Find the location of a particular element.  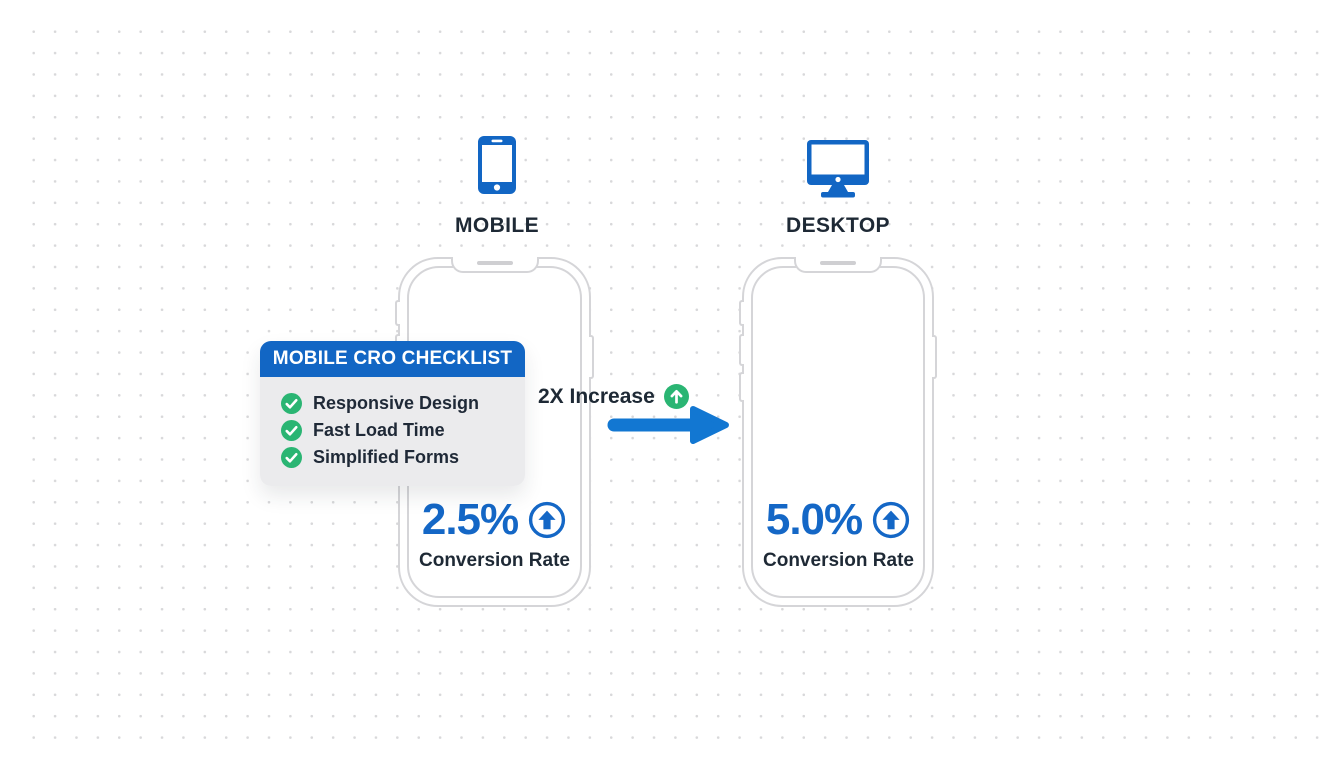

checklist-item-label: Responsive Design is located at coordinates (396, 403).